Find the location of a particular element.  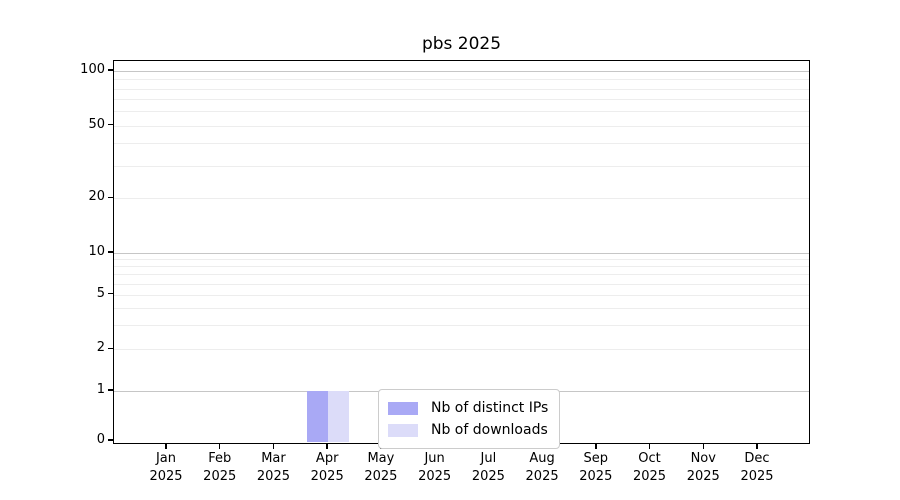

legend-item-distinct-ips: Nb of distinct IPs is located at coordinates (468, 408).